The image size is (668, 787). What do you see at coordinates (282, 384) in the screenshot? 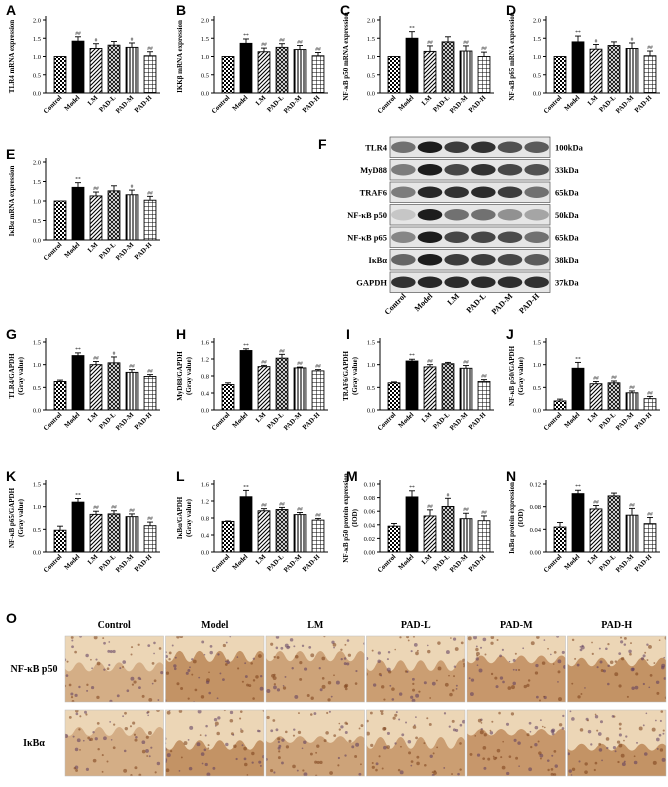
I see `bar-pad-l` at bounding box center [282, 384].